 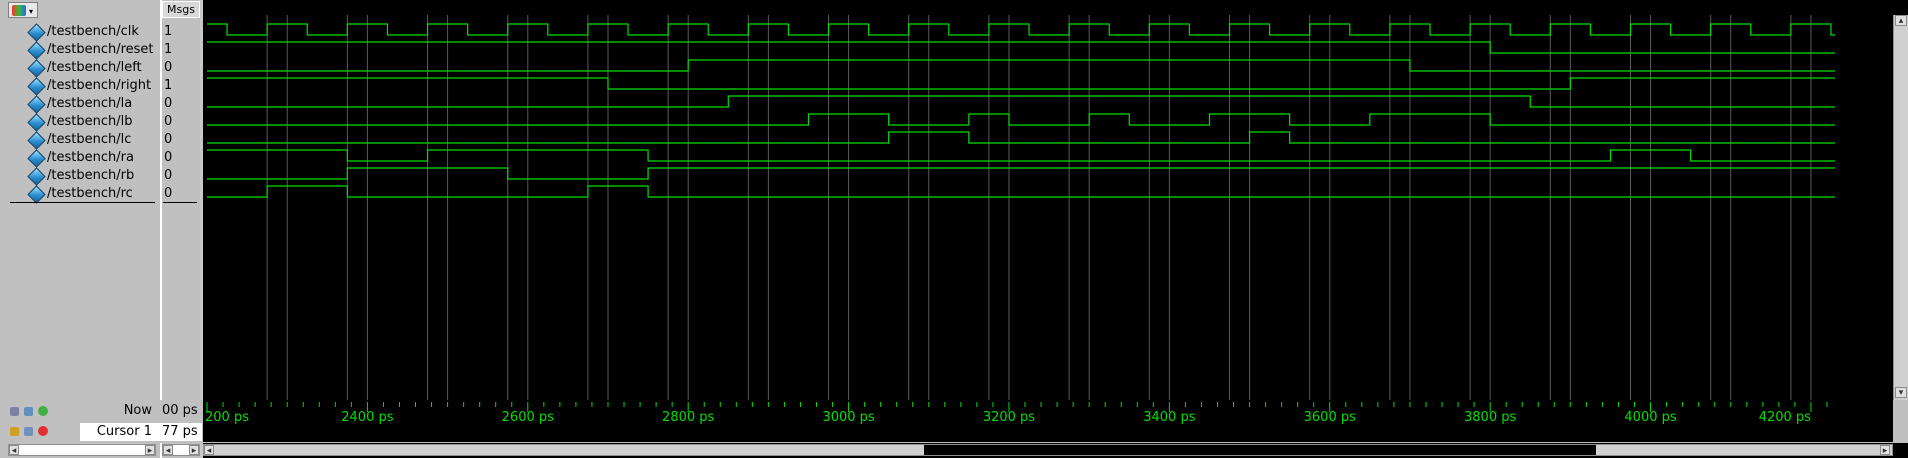 What do you see at coordinates (528, 417) in the screenshot?
I see `ruler-tick-label: 2600 ps` at bounding box center [528, 417].